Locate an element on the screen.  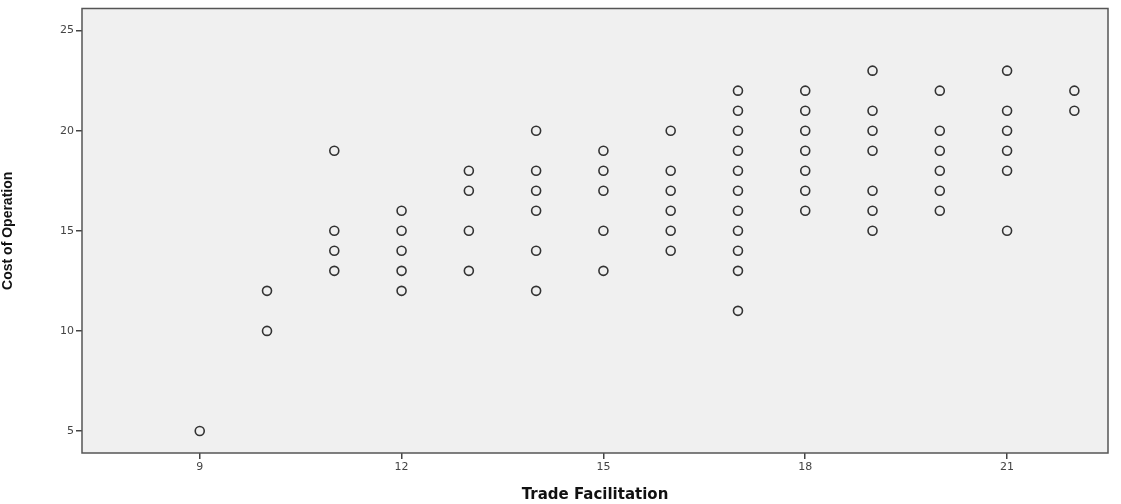
x-axis-title: Trade Facilitation is located at coordinates (595, 493).